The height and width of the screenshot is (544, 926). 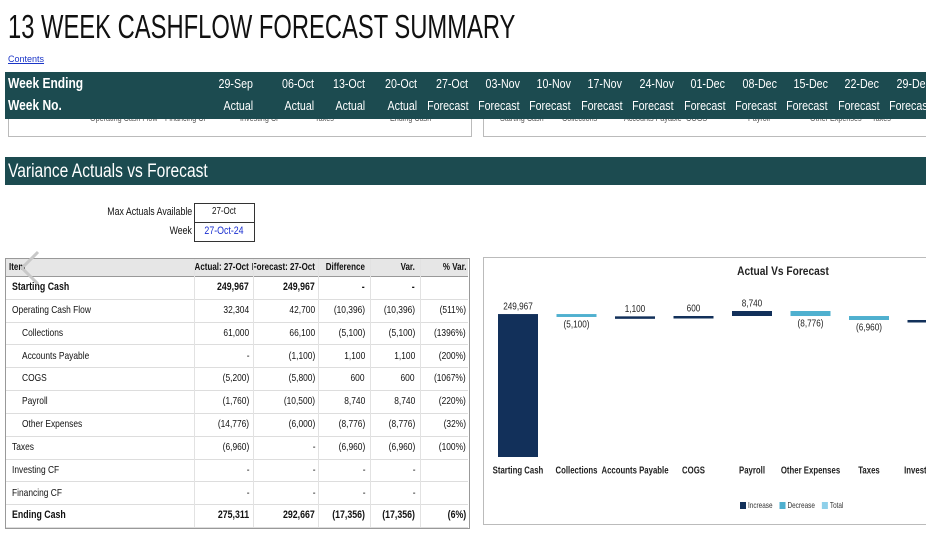 I want to click on table-cell: (220%), so click(x=452, y=401).